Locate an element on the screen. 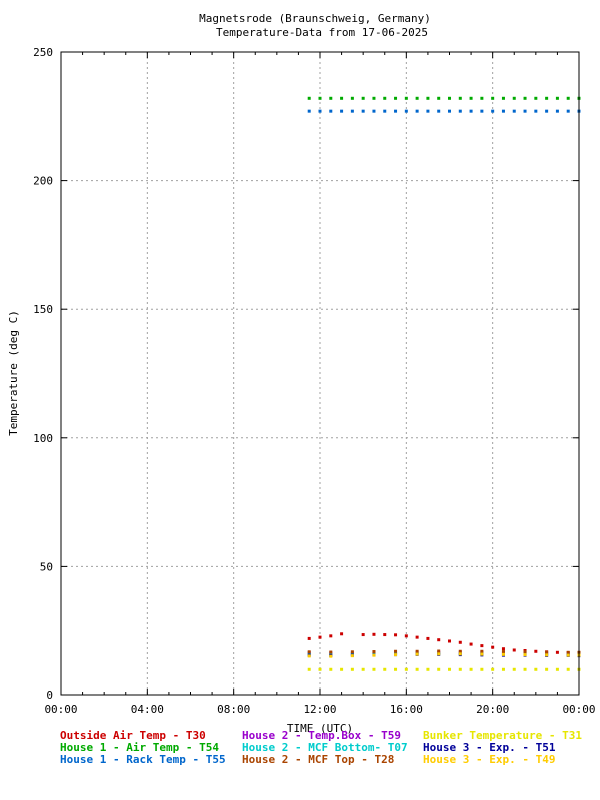 The width and height of the screenshot is (600, 800). legend-entry: House 1 - Air Temp - T54 is located at coordinates (139, 747).